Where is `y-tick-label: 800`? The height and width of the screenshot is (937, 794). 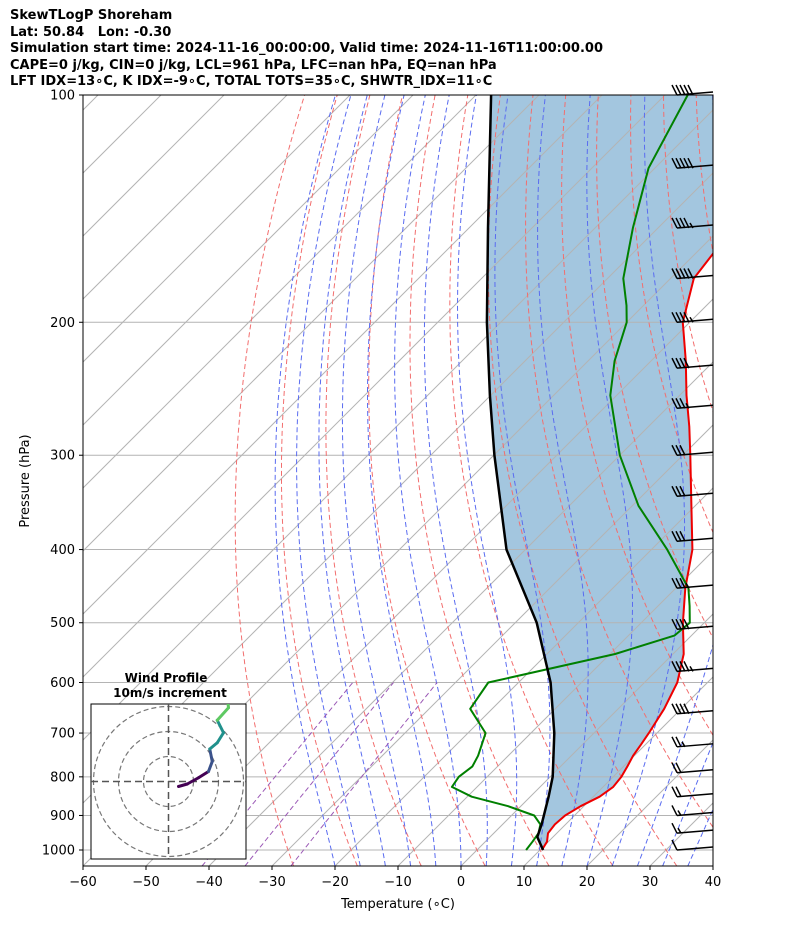
y-tick-label: 800 is located at coordinates (62, 777).